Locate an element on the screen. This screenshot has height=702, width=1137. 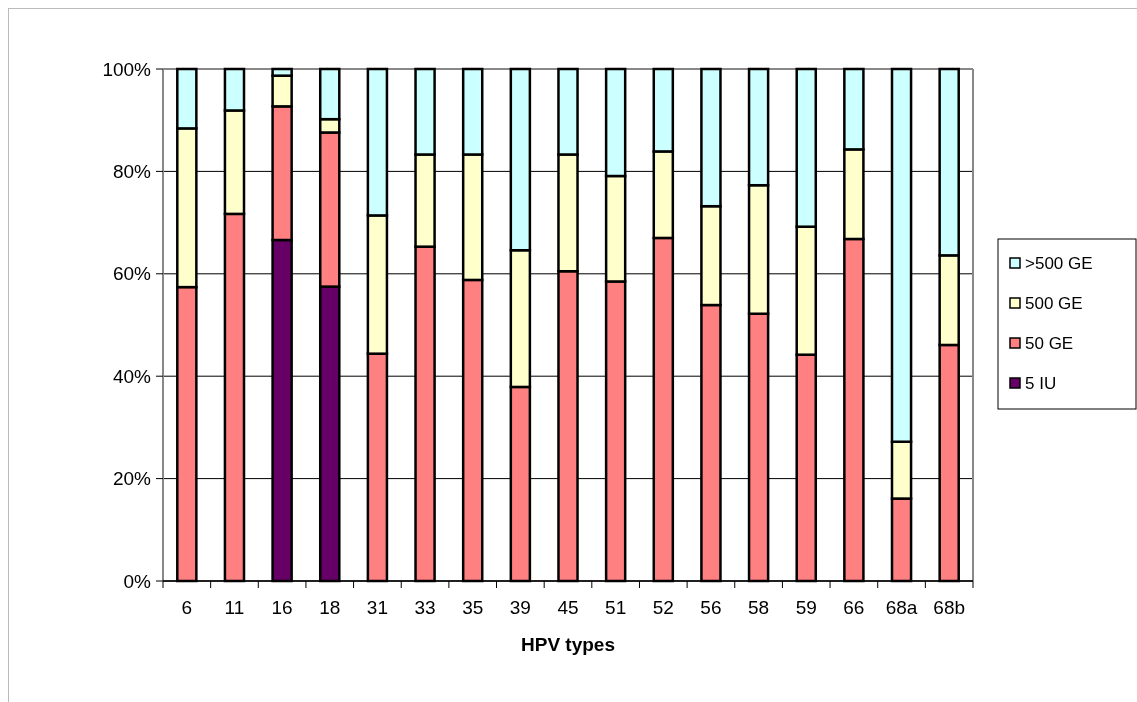
y-tick-label: 20% is located at coordinates (132, 479).